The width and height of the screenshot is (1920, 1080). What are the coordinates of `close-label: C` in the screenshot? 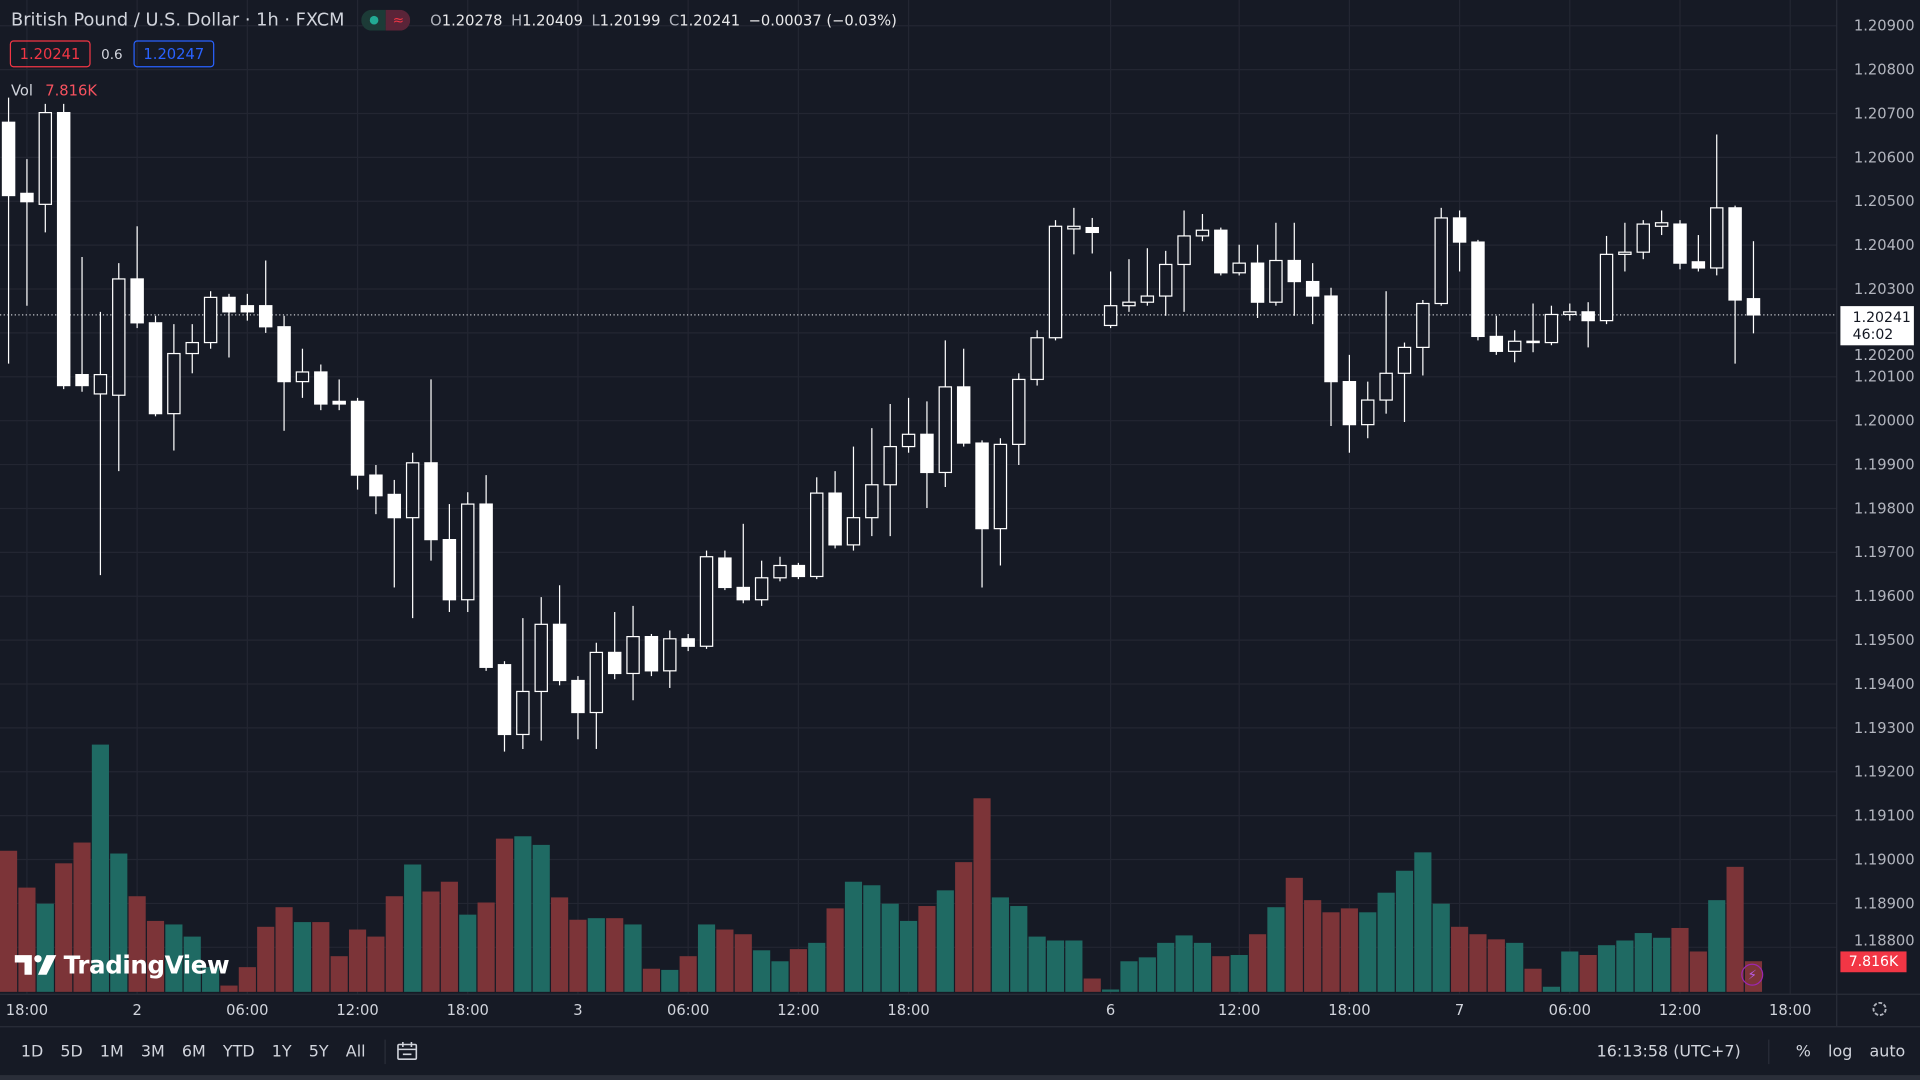 It's located at (674, 20).